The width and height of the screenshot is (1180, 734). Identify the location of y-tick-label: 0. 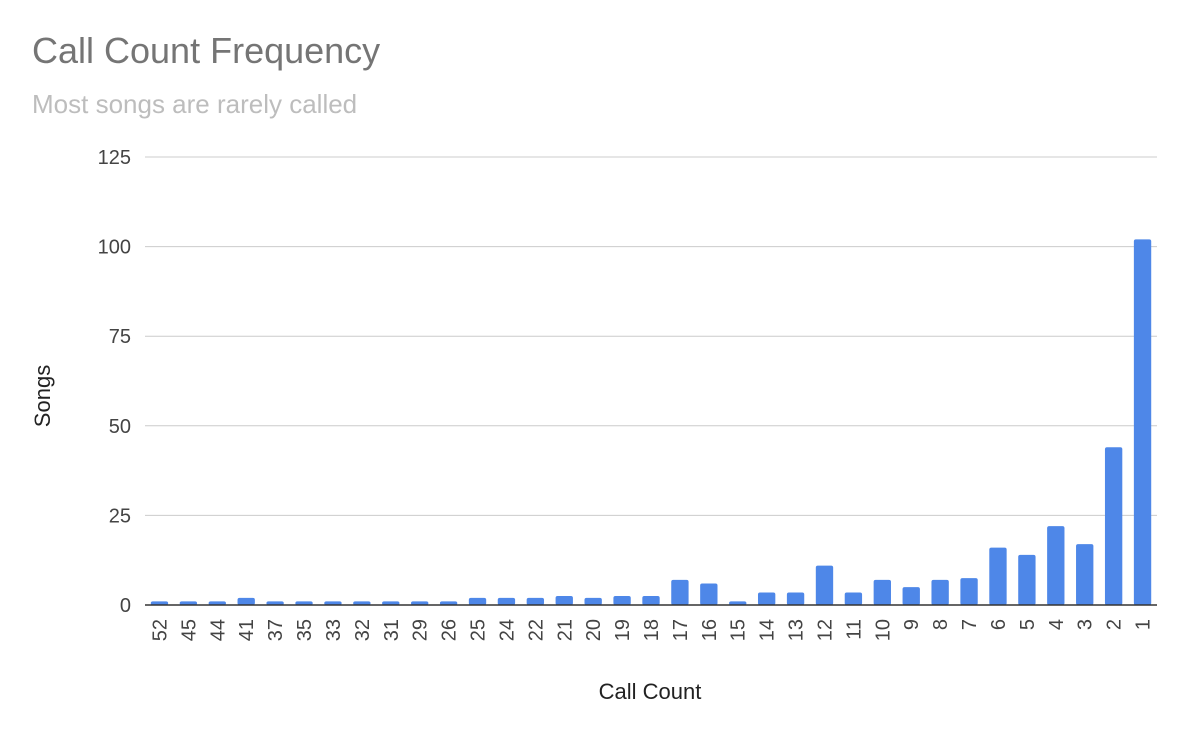
(125, 606).